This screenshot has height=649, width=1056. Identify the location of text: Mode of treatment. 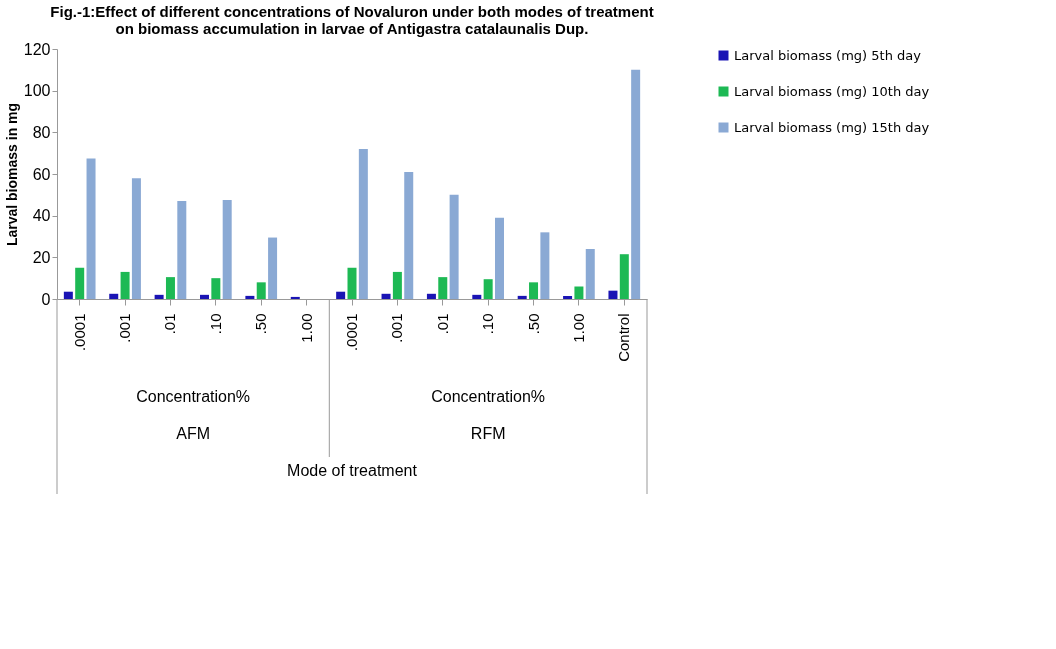
(352, 470).